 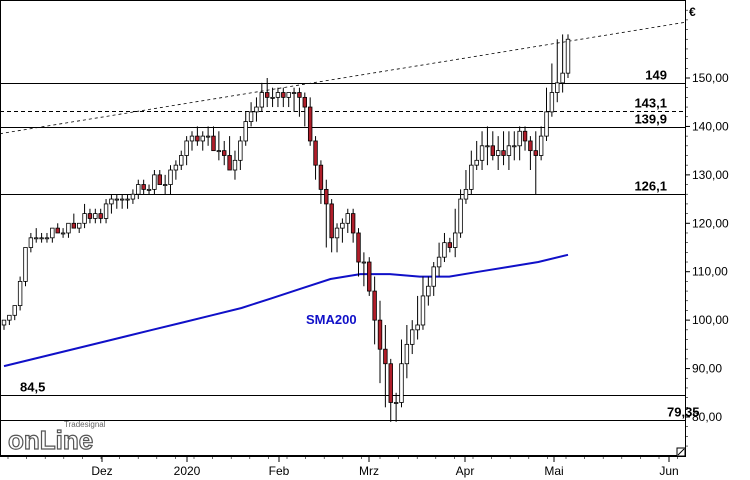 What do you see at coordinates (553, 471) in the screenshot?
I see `x-tick-label: Mai` at bounding box center [553, 471].